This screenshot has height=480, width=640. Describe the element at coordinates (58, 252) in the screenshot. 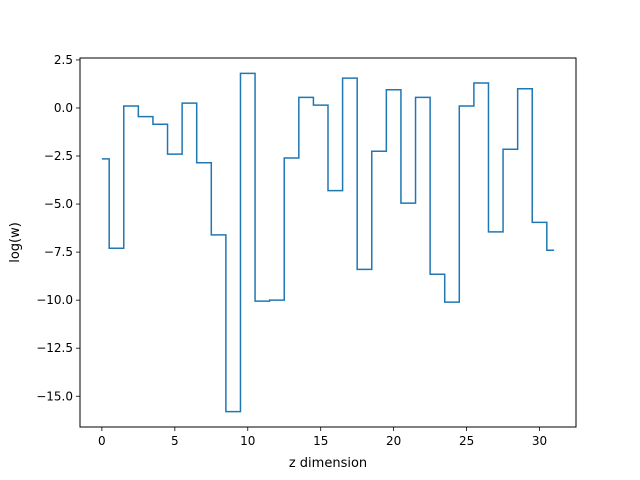

I see `y-tick-label: −7.5` at that location.